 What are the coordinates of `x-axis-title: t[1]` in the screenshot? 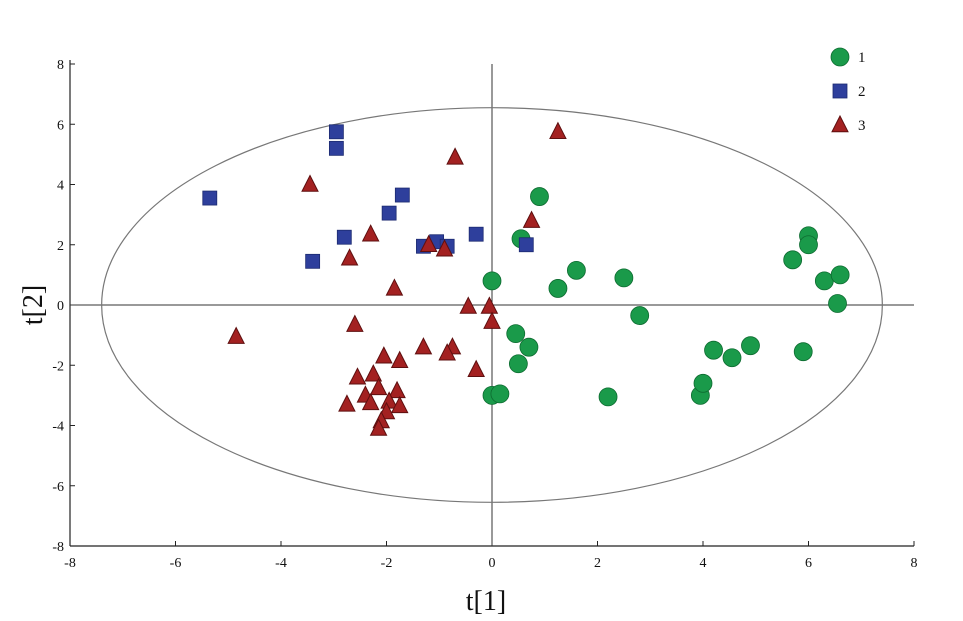 It's located at (486, 601).